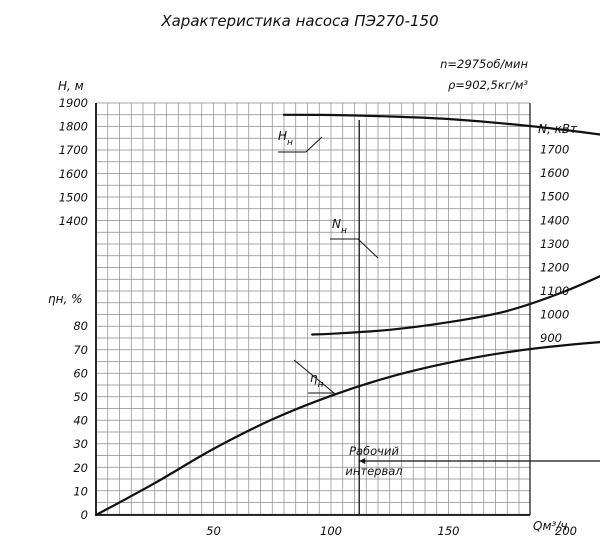 The image size is (600, 549). I want to click on efficiency-curve-label: ηн, so click(317, 380).